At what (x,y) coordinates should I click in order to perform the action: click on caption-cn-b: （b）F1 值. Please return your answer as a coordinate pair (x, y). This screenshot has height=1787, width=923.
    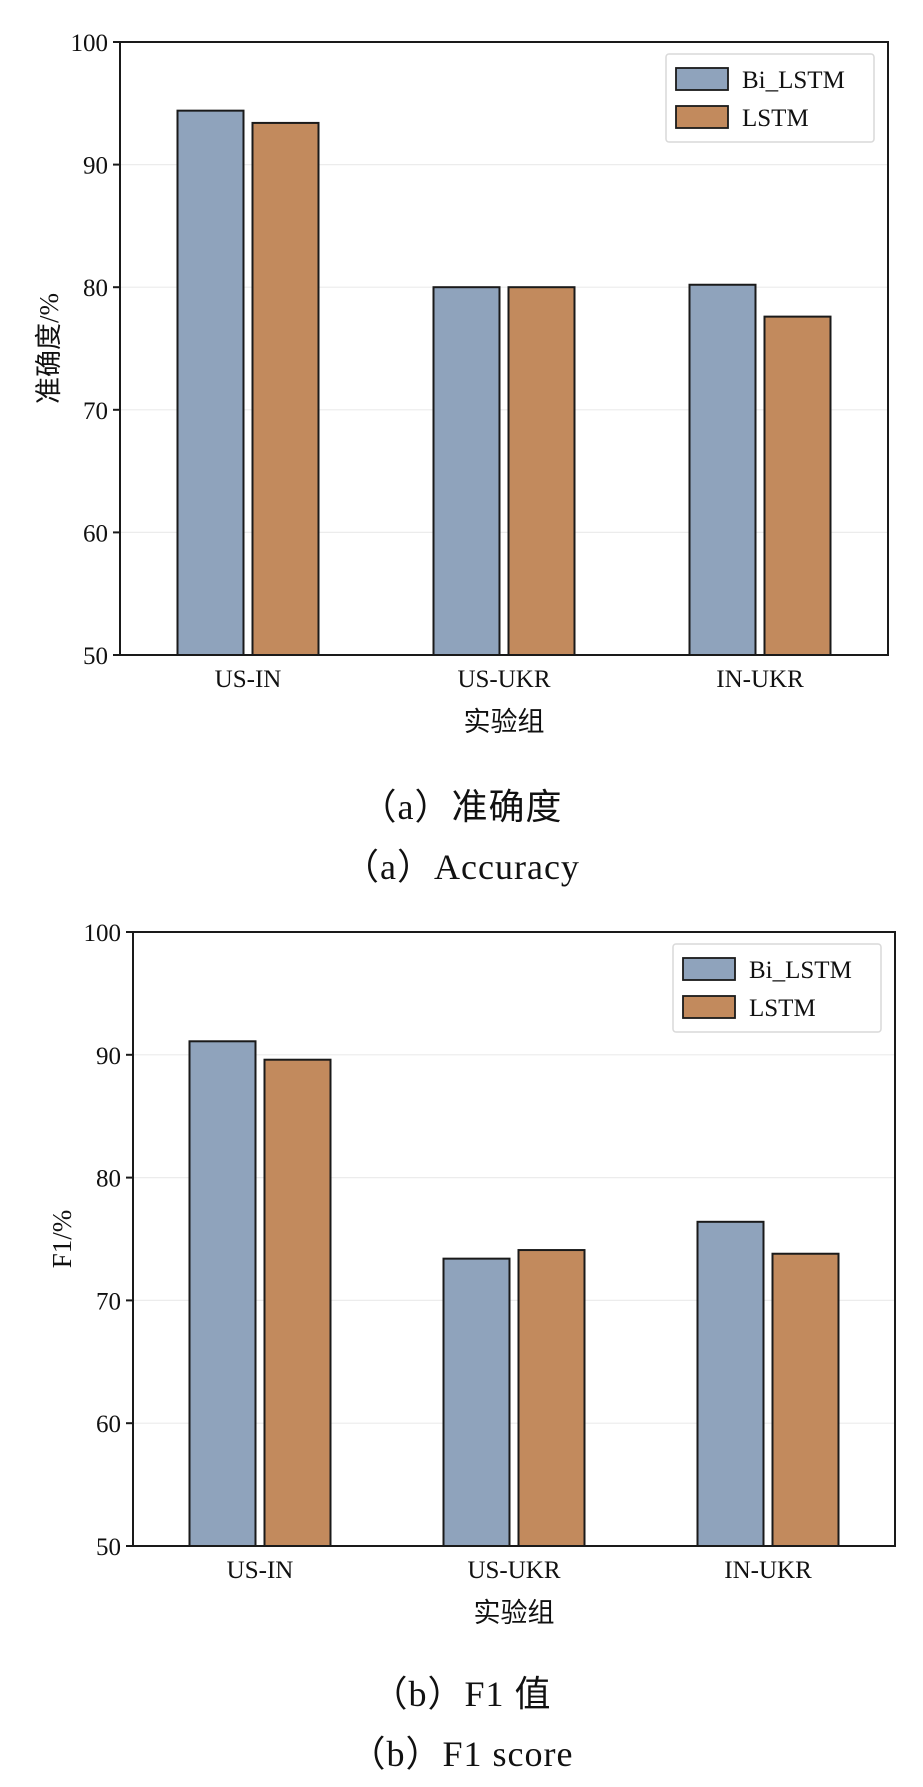
    Looking at the image, I should click on (461, 1694).